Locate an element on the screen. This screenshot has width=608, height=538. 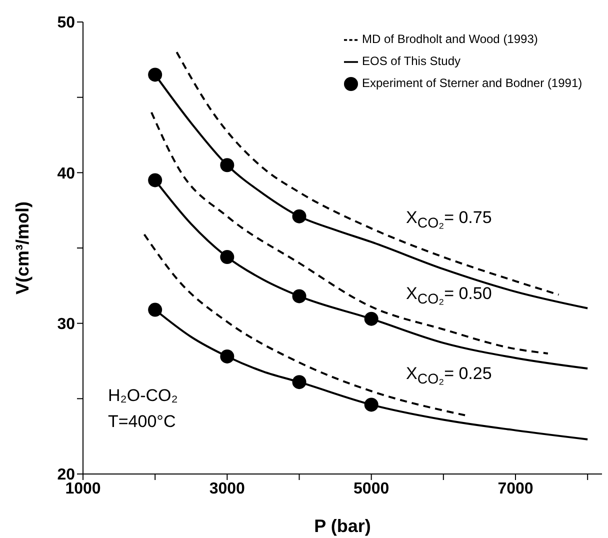
y-tick-label: 40 is located at coordinates (66, 173).